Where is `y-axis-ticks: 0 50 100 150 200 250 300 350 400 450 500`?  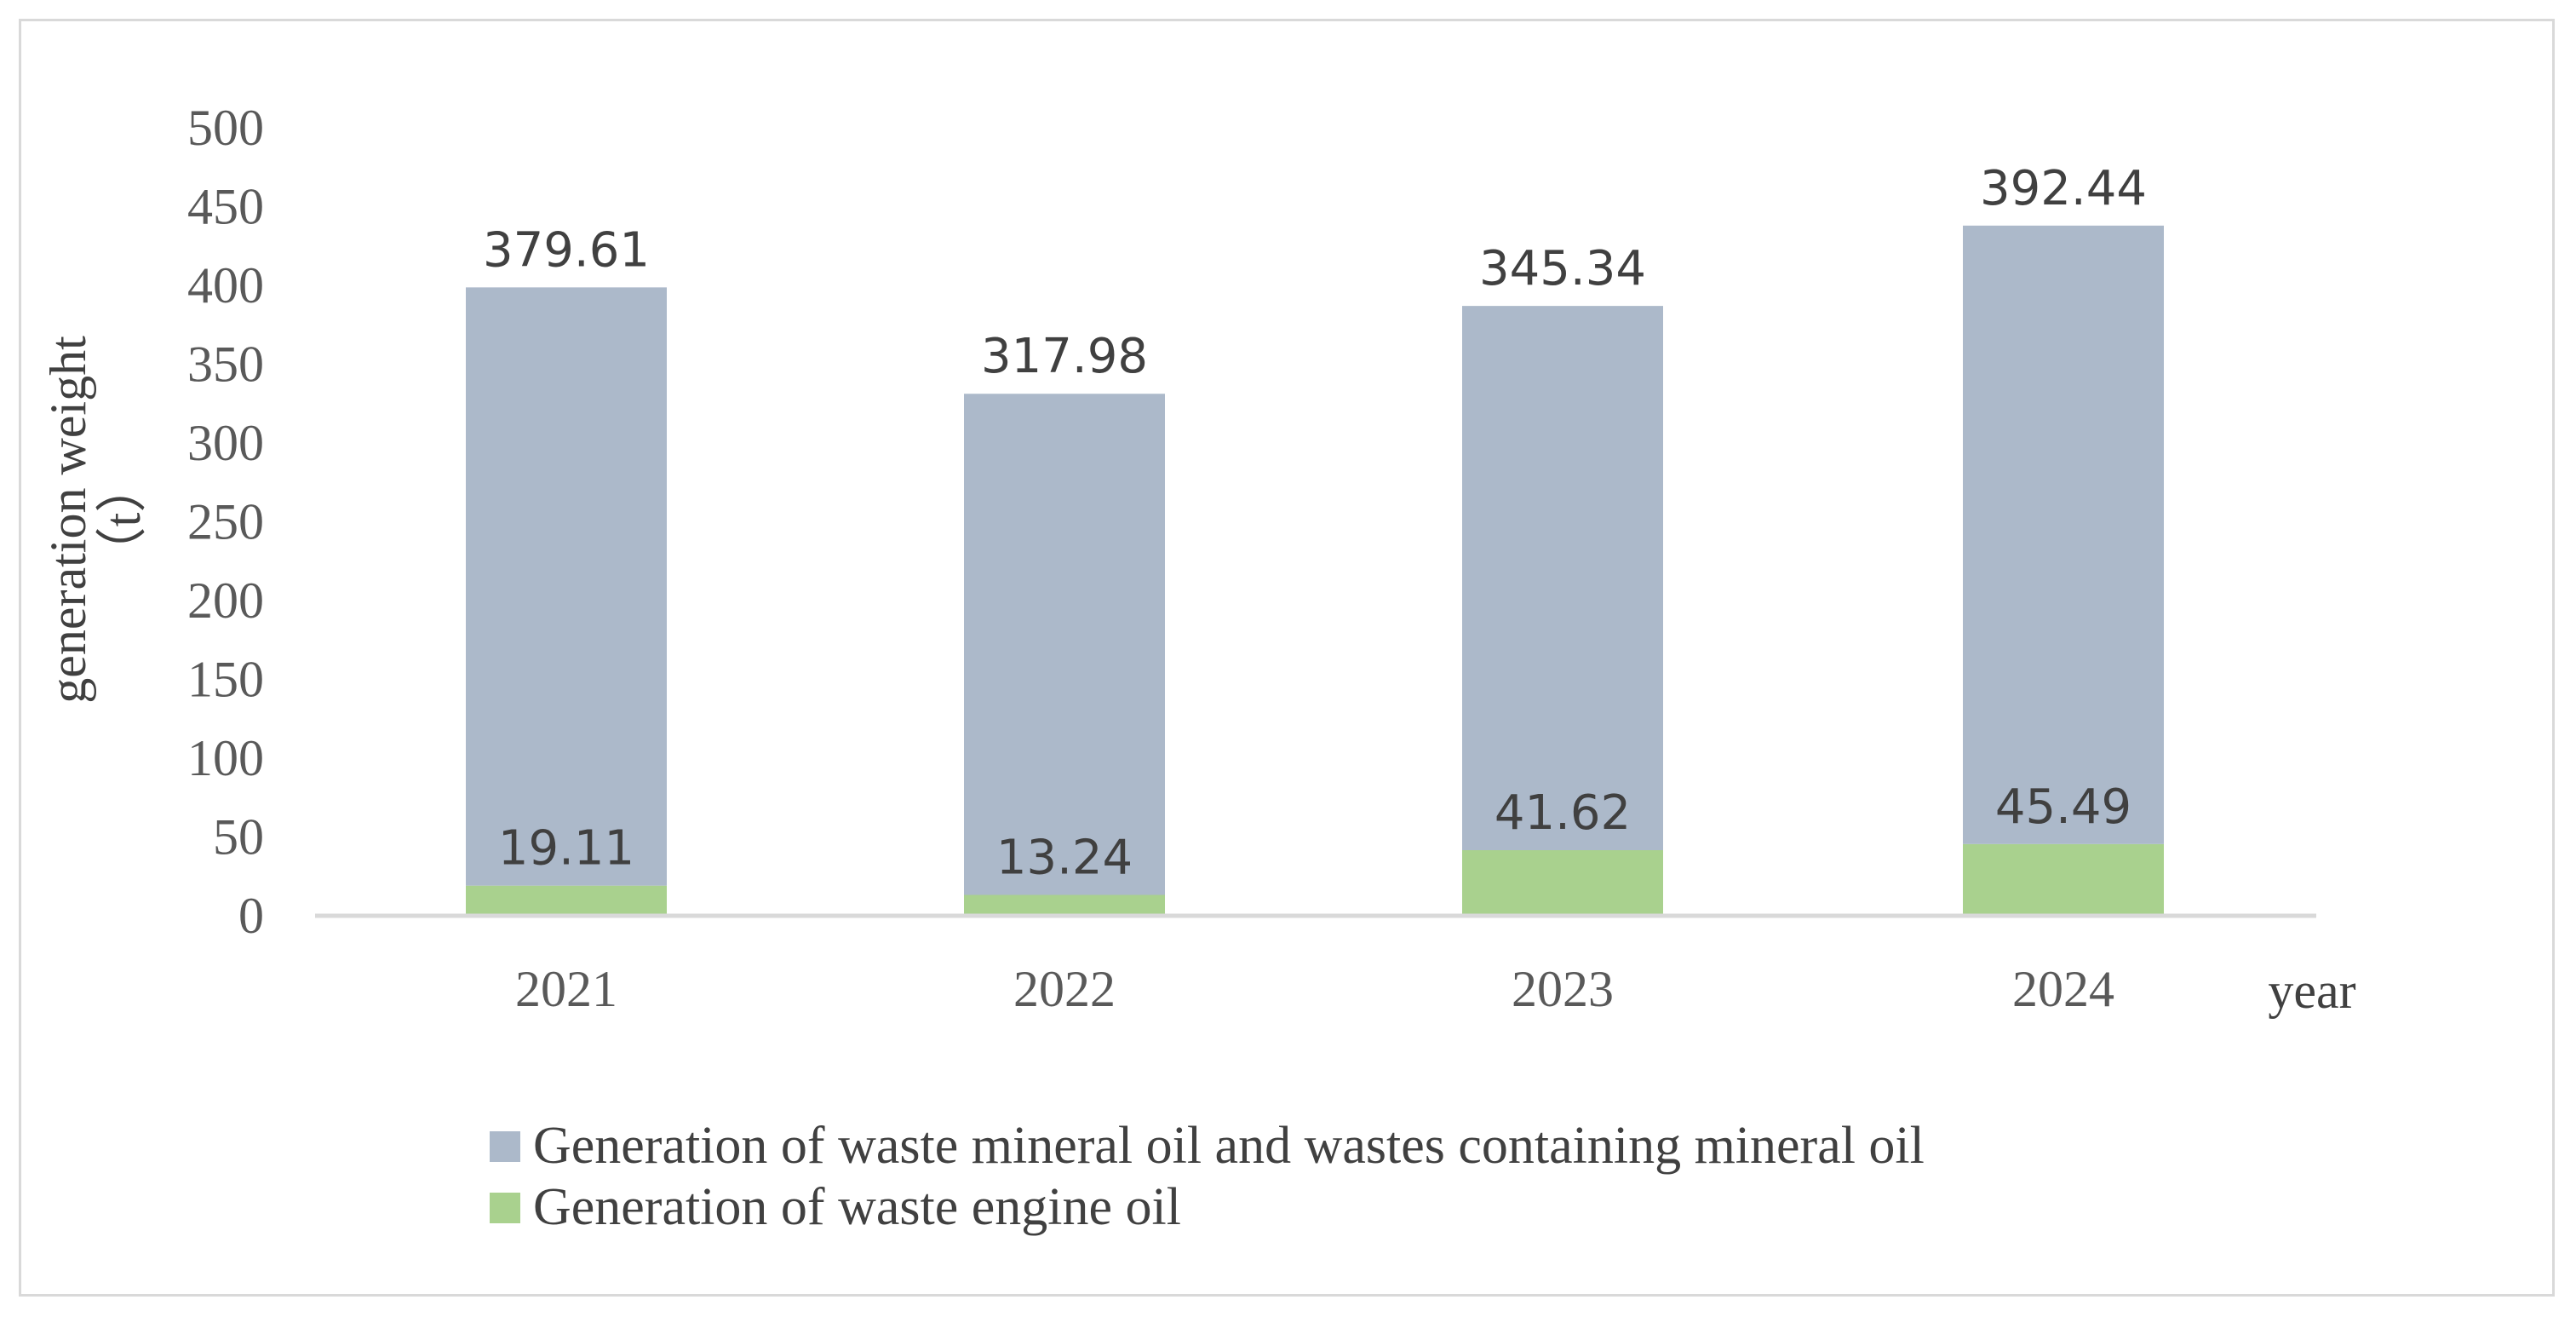
y-axis-ticks: 0 50 100 150 200 250 300 350 400 450 500 is located at coordinates (225, 522).